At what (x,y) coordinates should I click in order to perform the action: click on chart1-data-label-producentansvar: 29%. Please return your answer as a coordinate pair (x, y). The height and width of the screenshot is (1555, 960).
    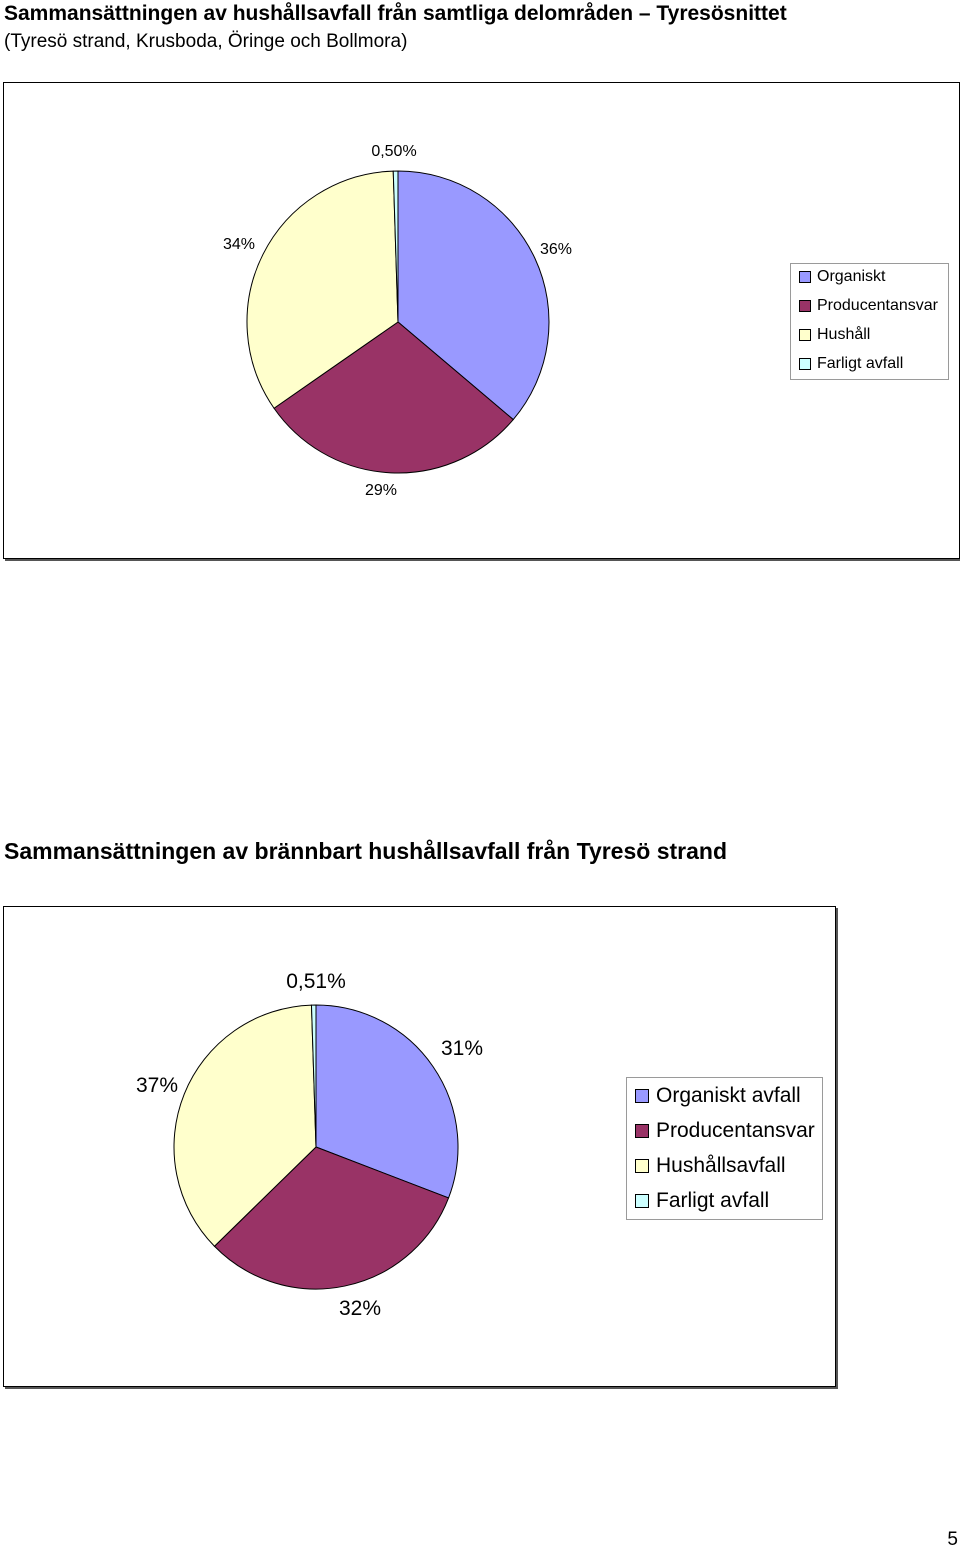
    Looking at the image, I should click on (381, 490).